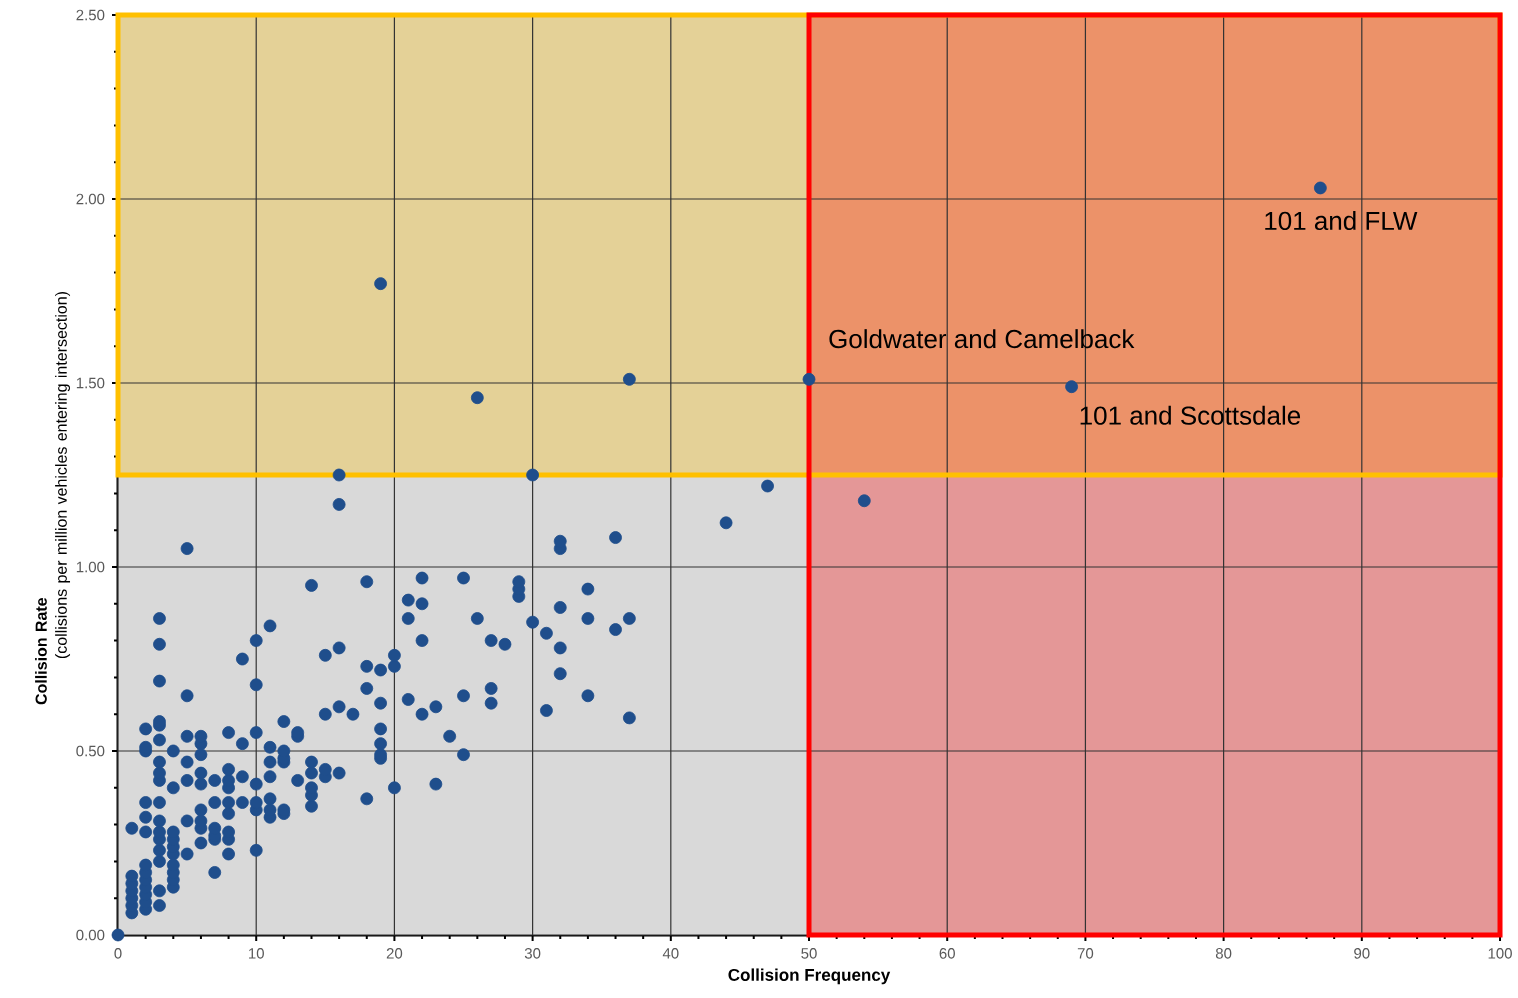  What do you see at coordinates (256, 953) in the screenshot?
I see `x-tick-label: 10` at bounding box center [256, 953].